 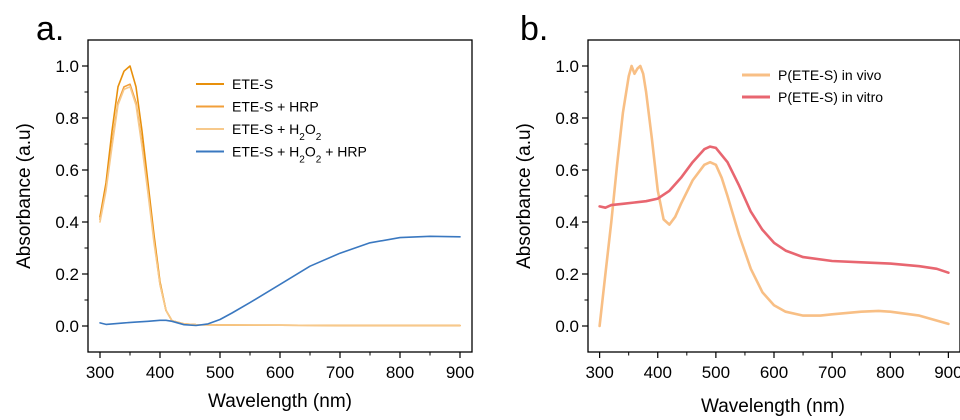 I want to click on panel-b-x-tick-label: 700, so click(x=832, y=372).